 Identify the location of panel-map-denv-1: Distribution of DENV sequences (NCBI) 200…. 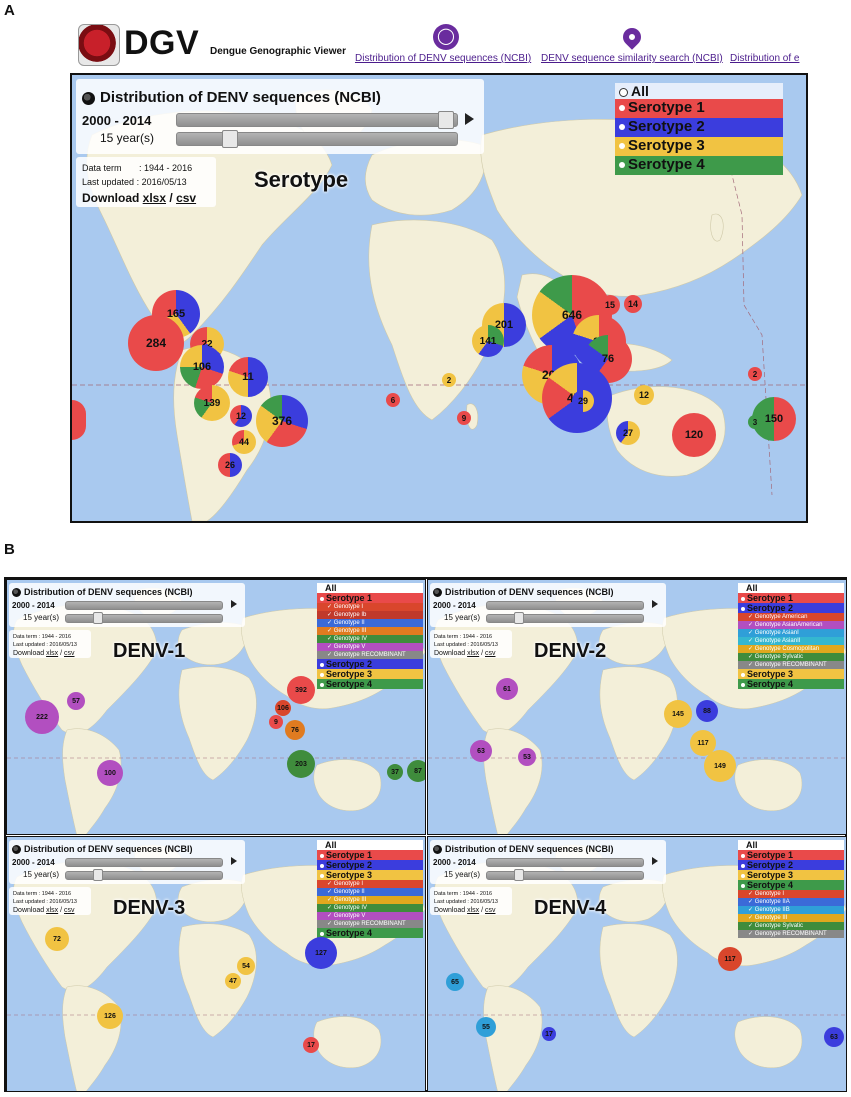
(216, 707).